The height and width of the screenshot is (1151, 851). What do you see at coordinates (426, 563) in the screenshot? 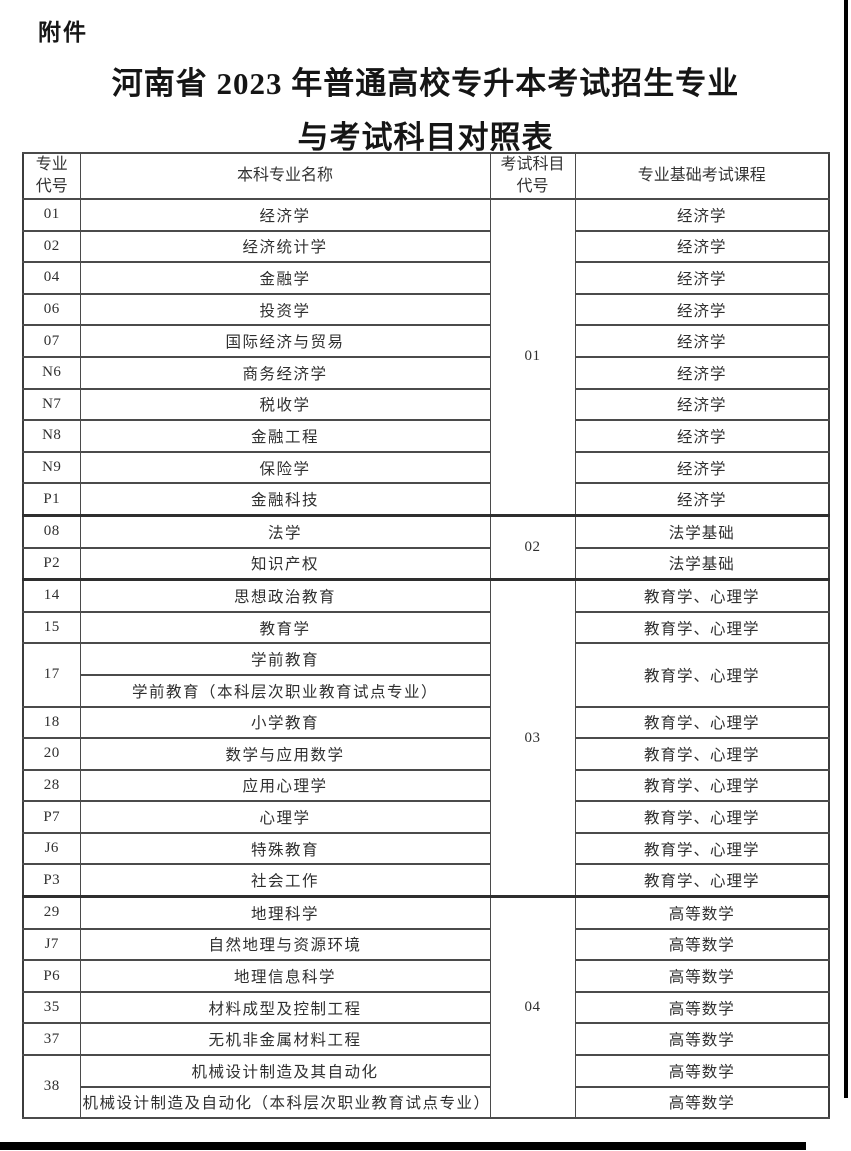
I see `table-row: P2 知识产权 法学基础` at bounding box center [426, 563].